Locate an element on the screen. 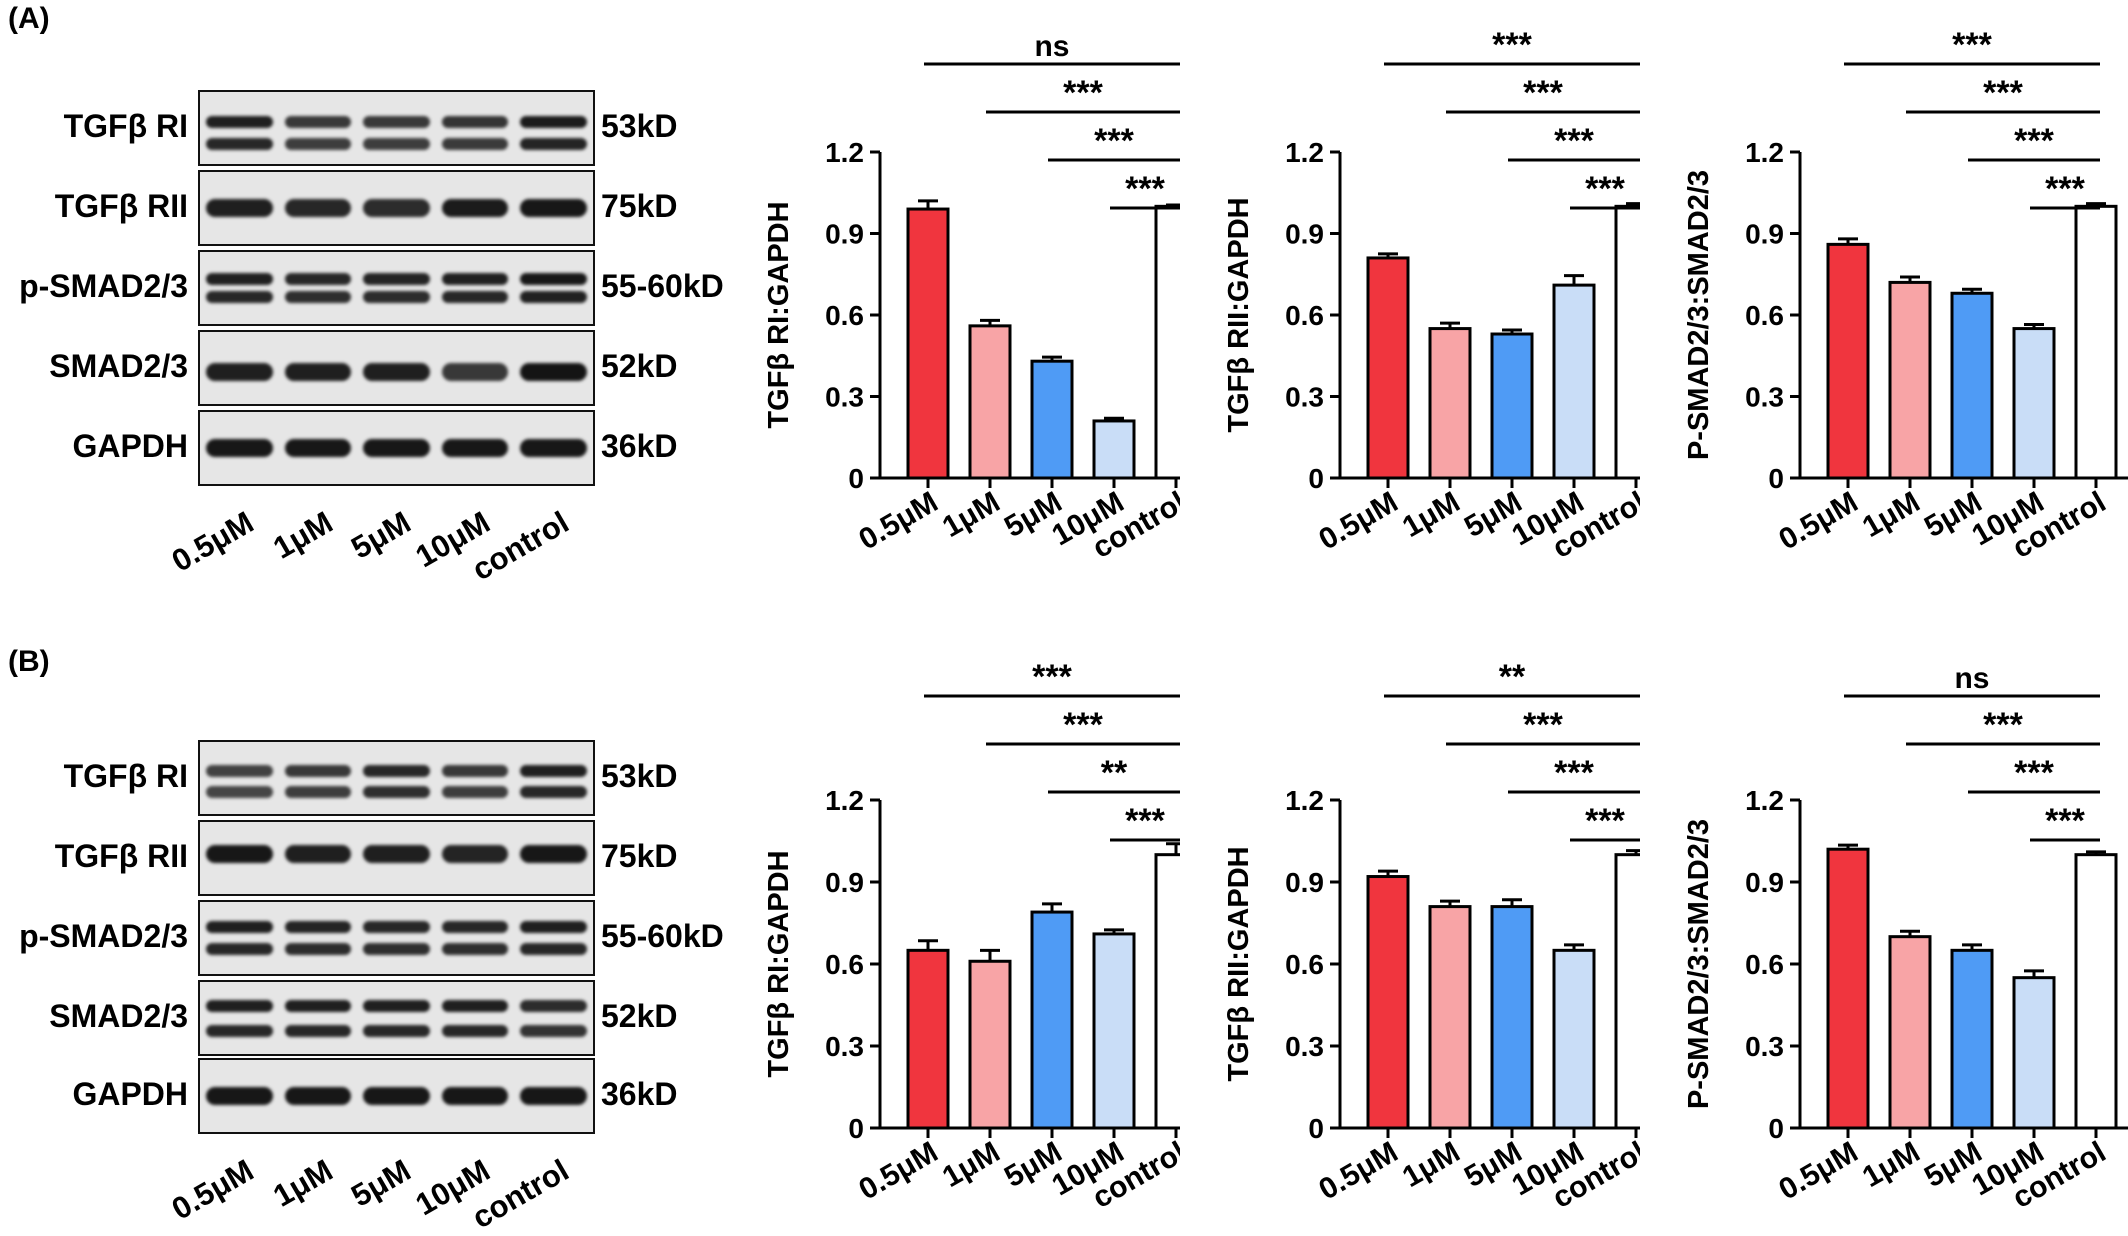 The width and height of the screenshot is (2128, 1236). molecular-weight-label: 36kD is located at coordinates (639, 446).